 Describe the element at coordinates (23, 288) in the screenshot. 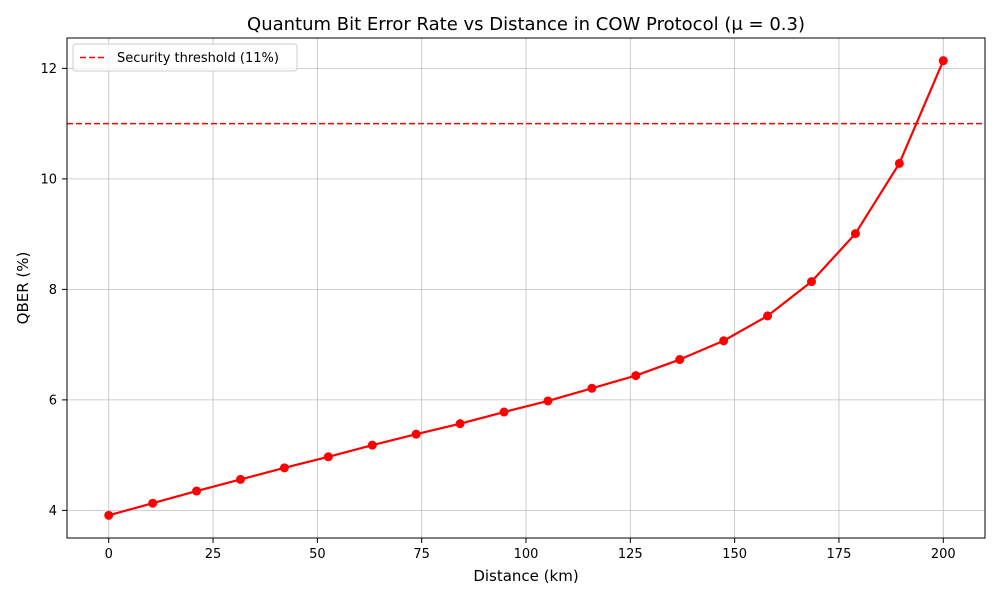

I see `y-axis-label: QBER (%)` at that location.